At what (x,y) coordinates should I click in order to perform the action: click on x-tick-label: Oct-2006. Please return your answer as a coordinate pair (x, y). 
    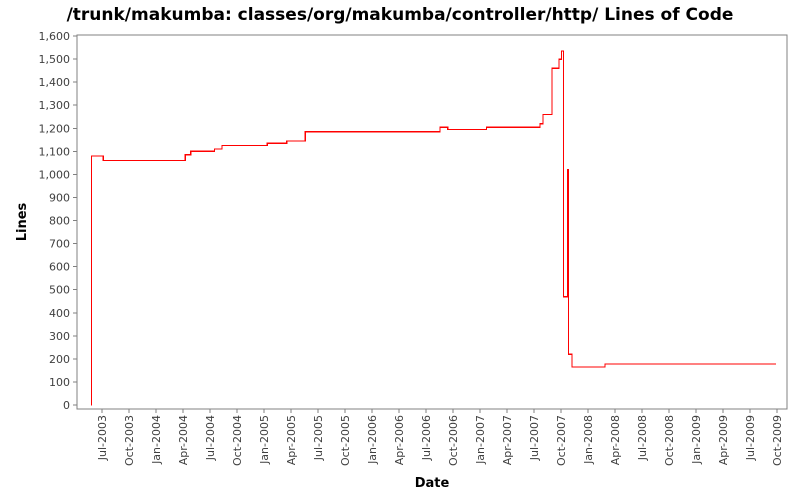
    Looking at the image, I should click on (453, 440).